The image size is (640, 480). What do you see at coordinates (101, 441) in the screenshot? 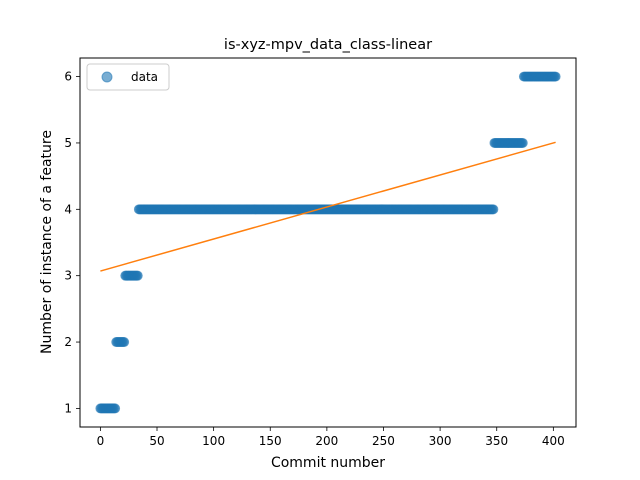
I see `x-tick-label: 0` at bounding box center [101, 441].